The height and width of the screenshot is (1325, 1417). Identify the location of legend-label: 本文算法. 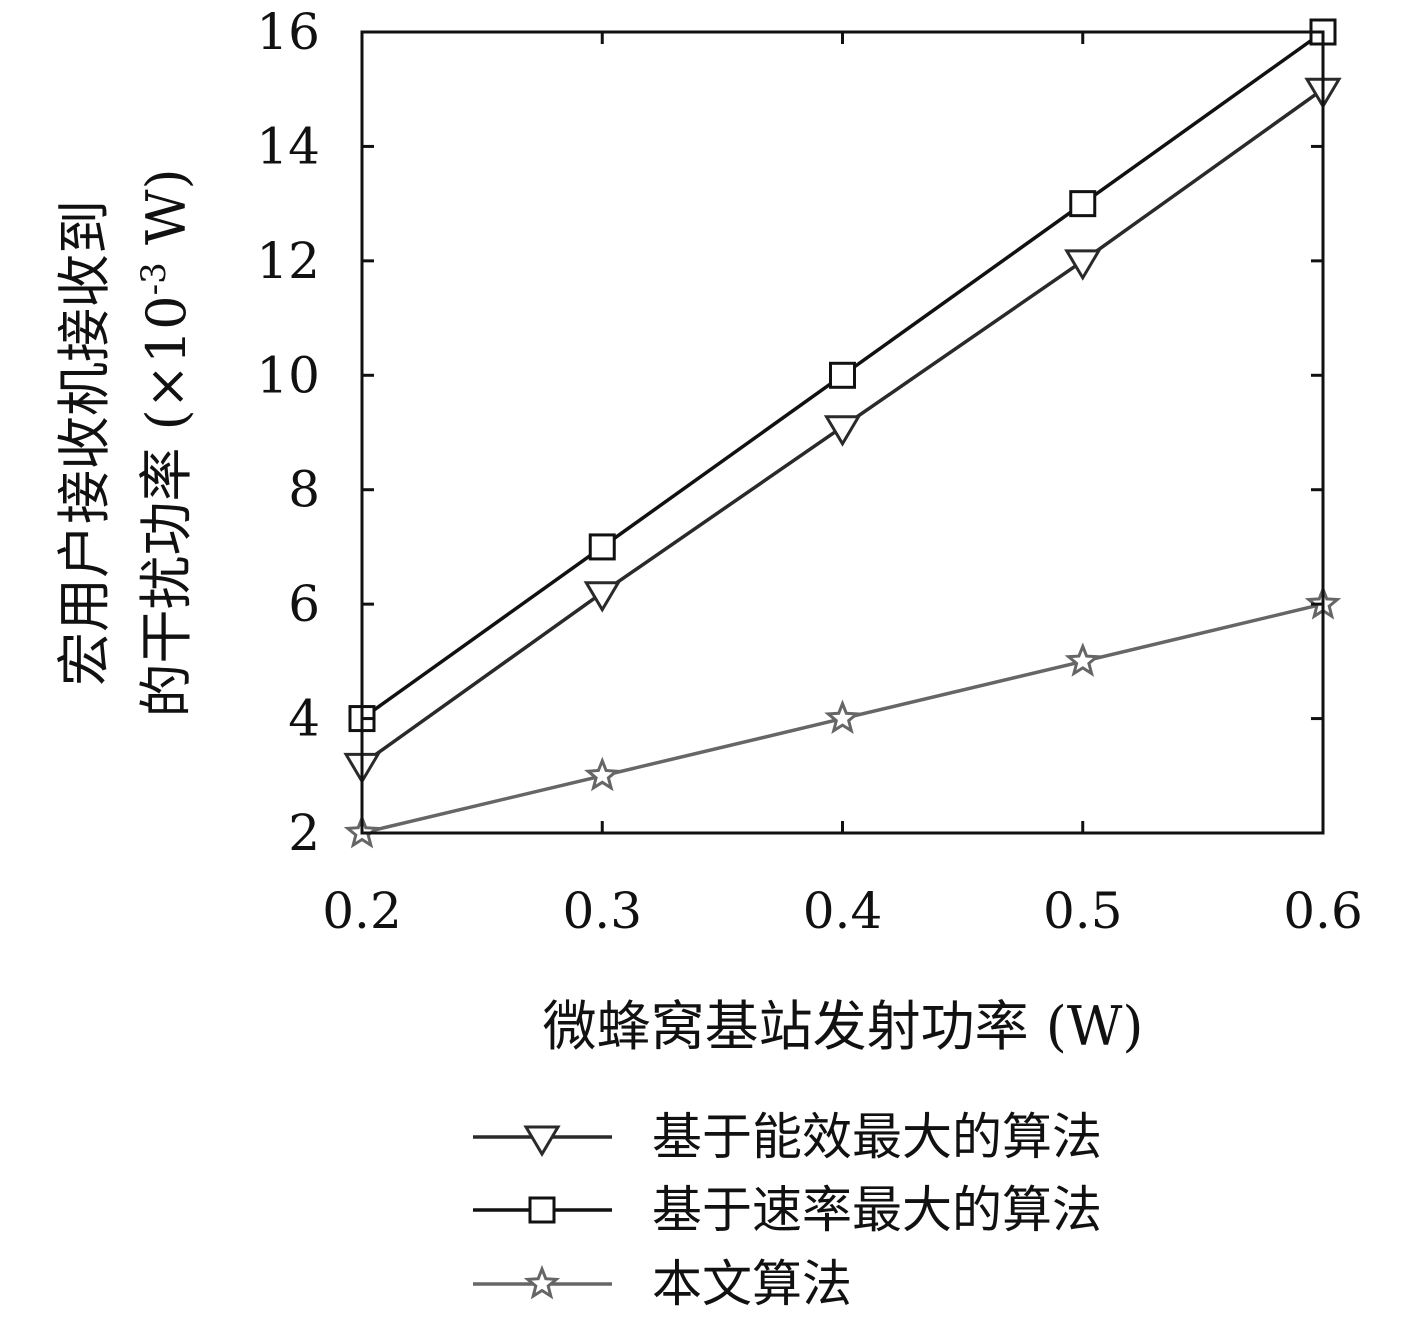
(752, 1284).